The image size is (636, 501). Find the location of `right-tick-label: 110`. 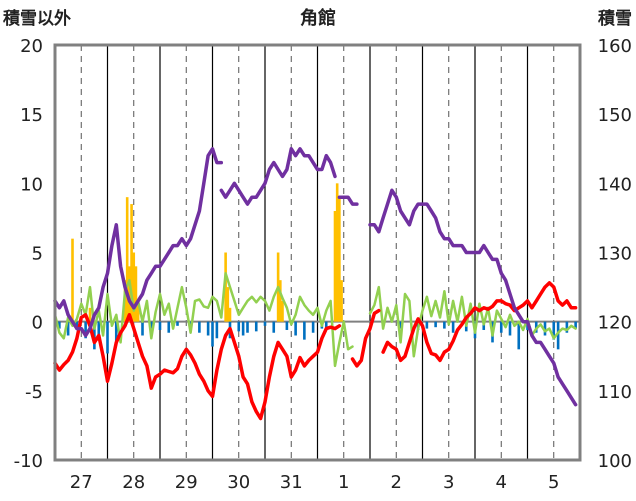

right-tick-label: 110 is located at coordinates (615, 392).